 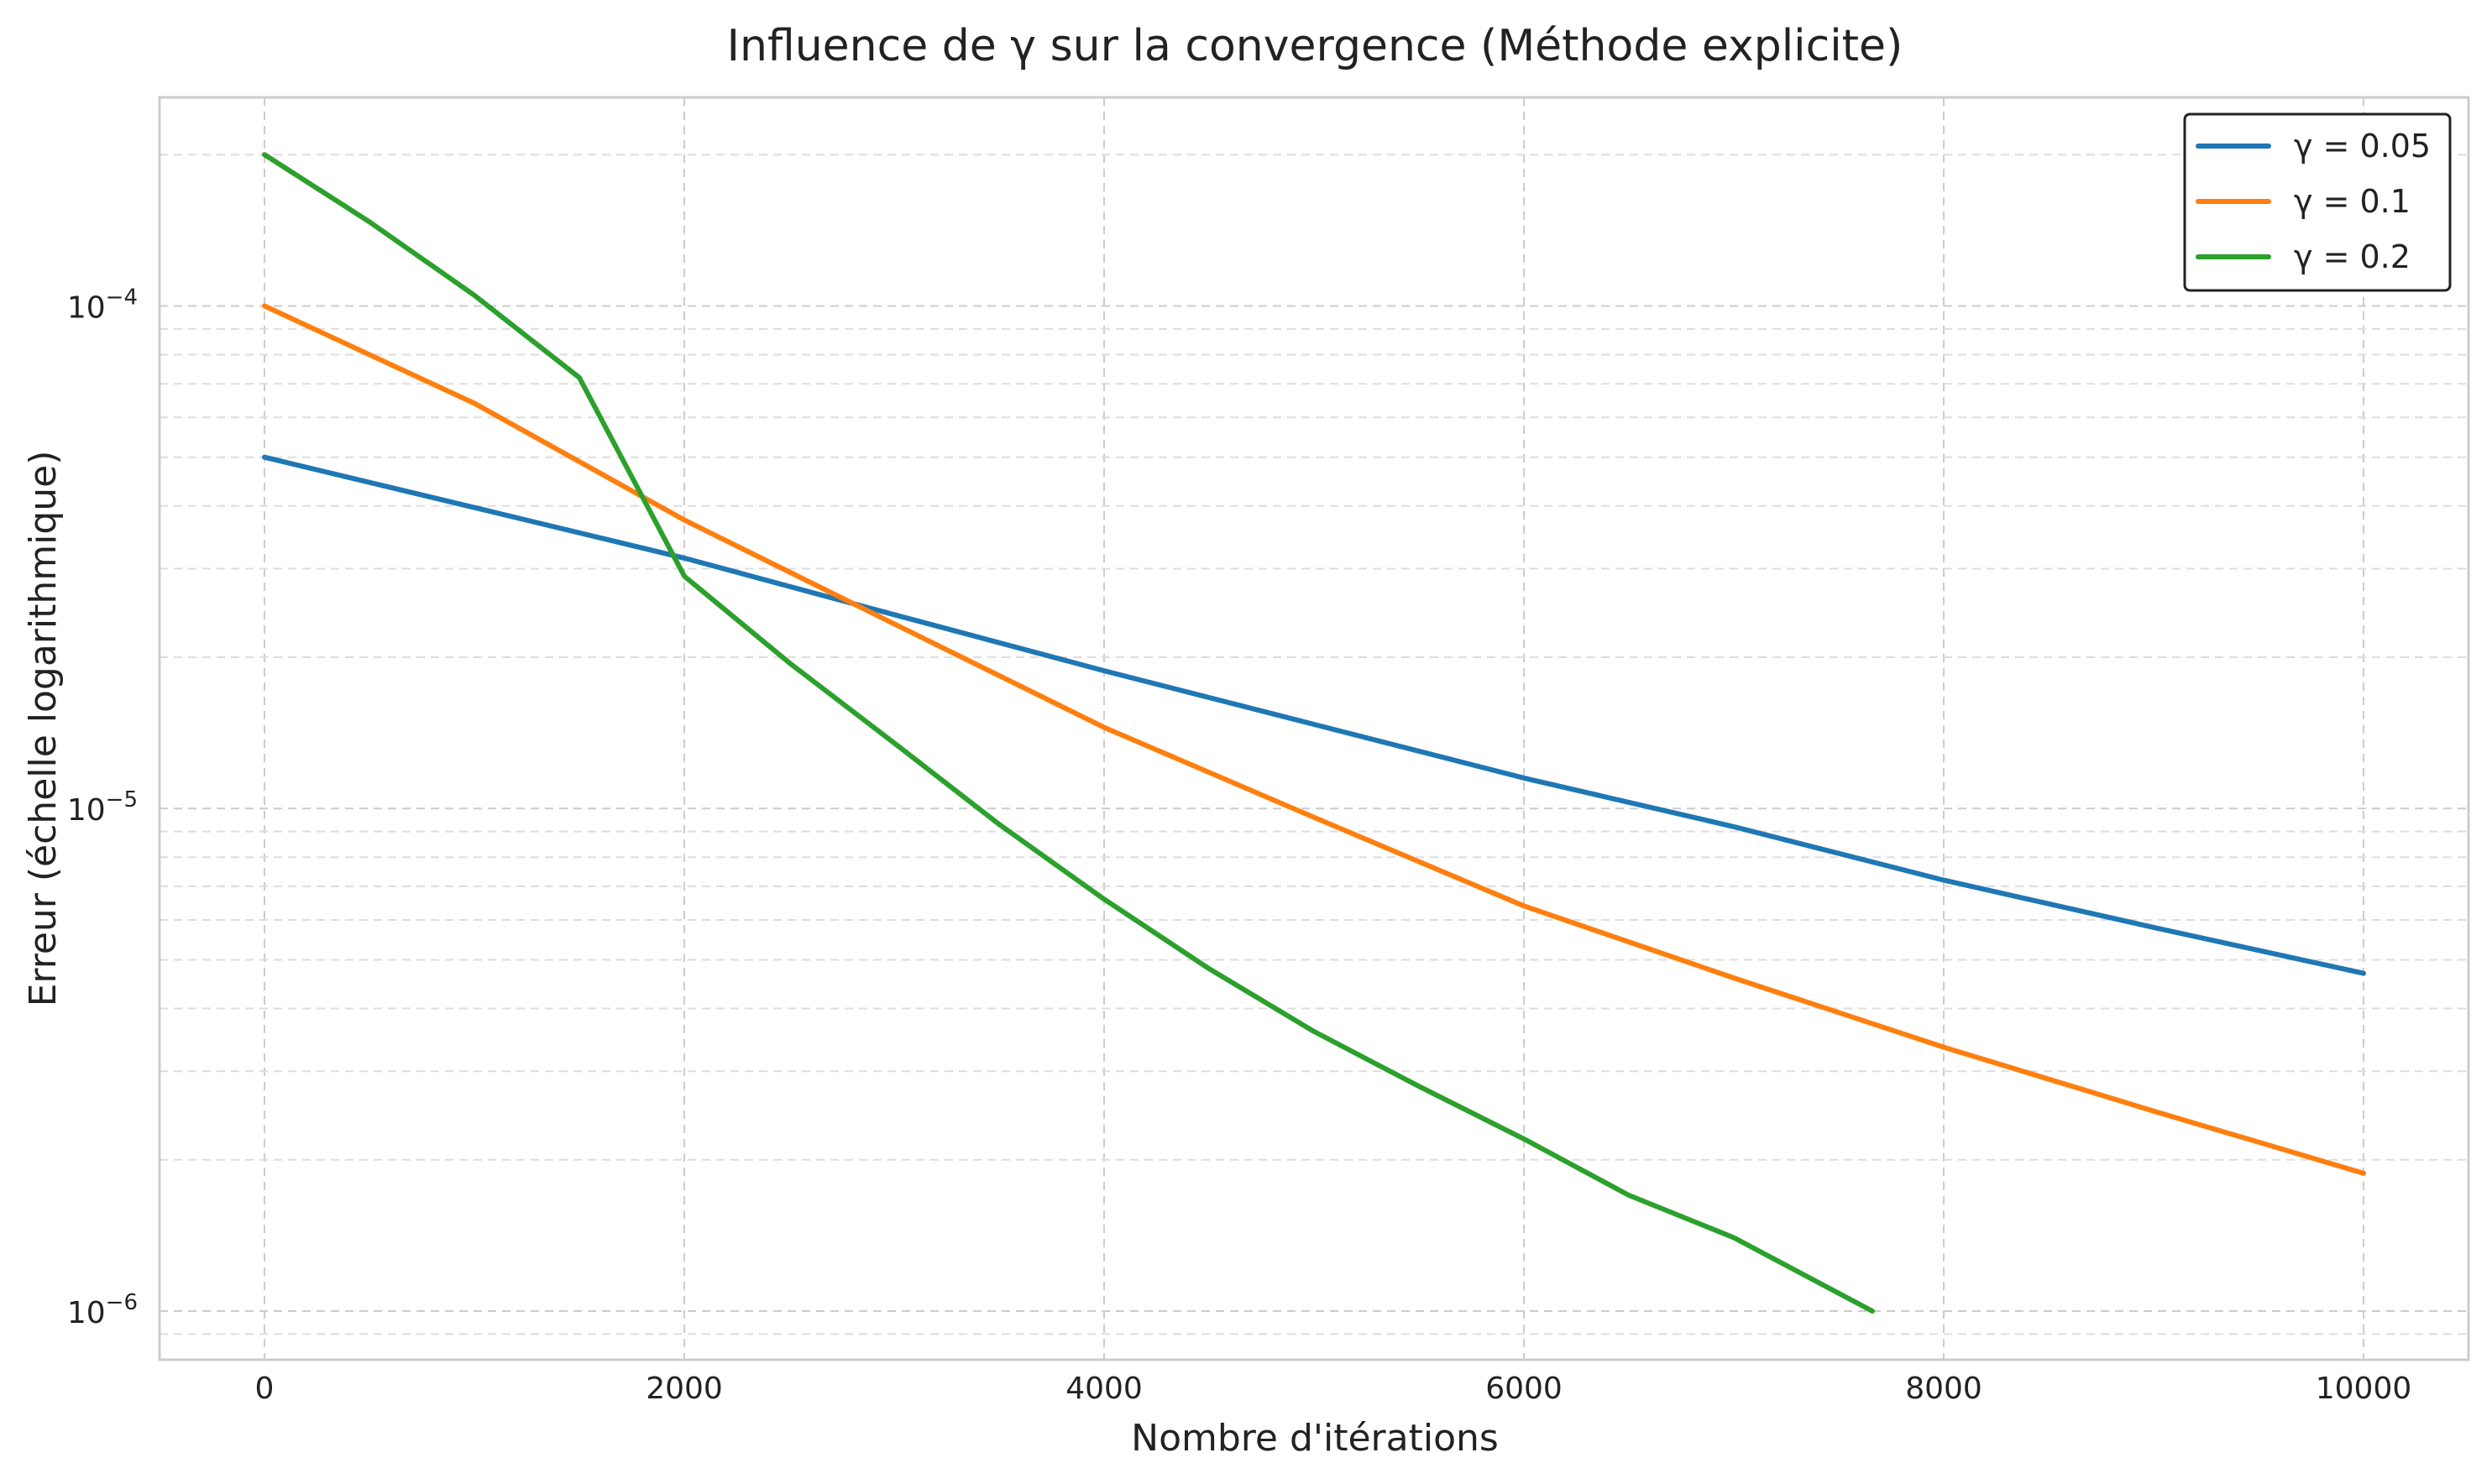 I want to click on legend-label-1: γ = 0.05, so click(x=2363, y=146).